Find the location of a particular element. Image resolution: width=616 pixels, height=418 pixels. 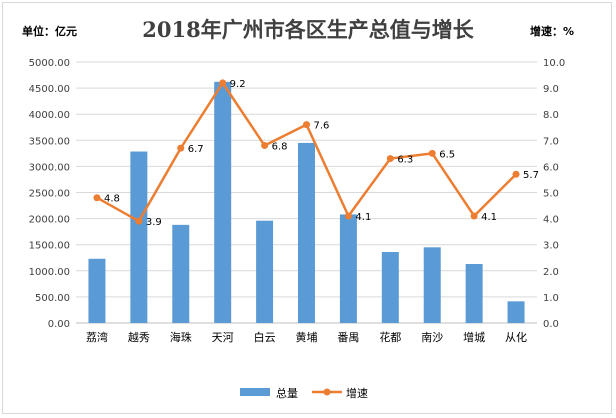

data-label: 6.5 is located at coordinates (447, 154).